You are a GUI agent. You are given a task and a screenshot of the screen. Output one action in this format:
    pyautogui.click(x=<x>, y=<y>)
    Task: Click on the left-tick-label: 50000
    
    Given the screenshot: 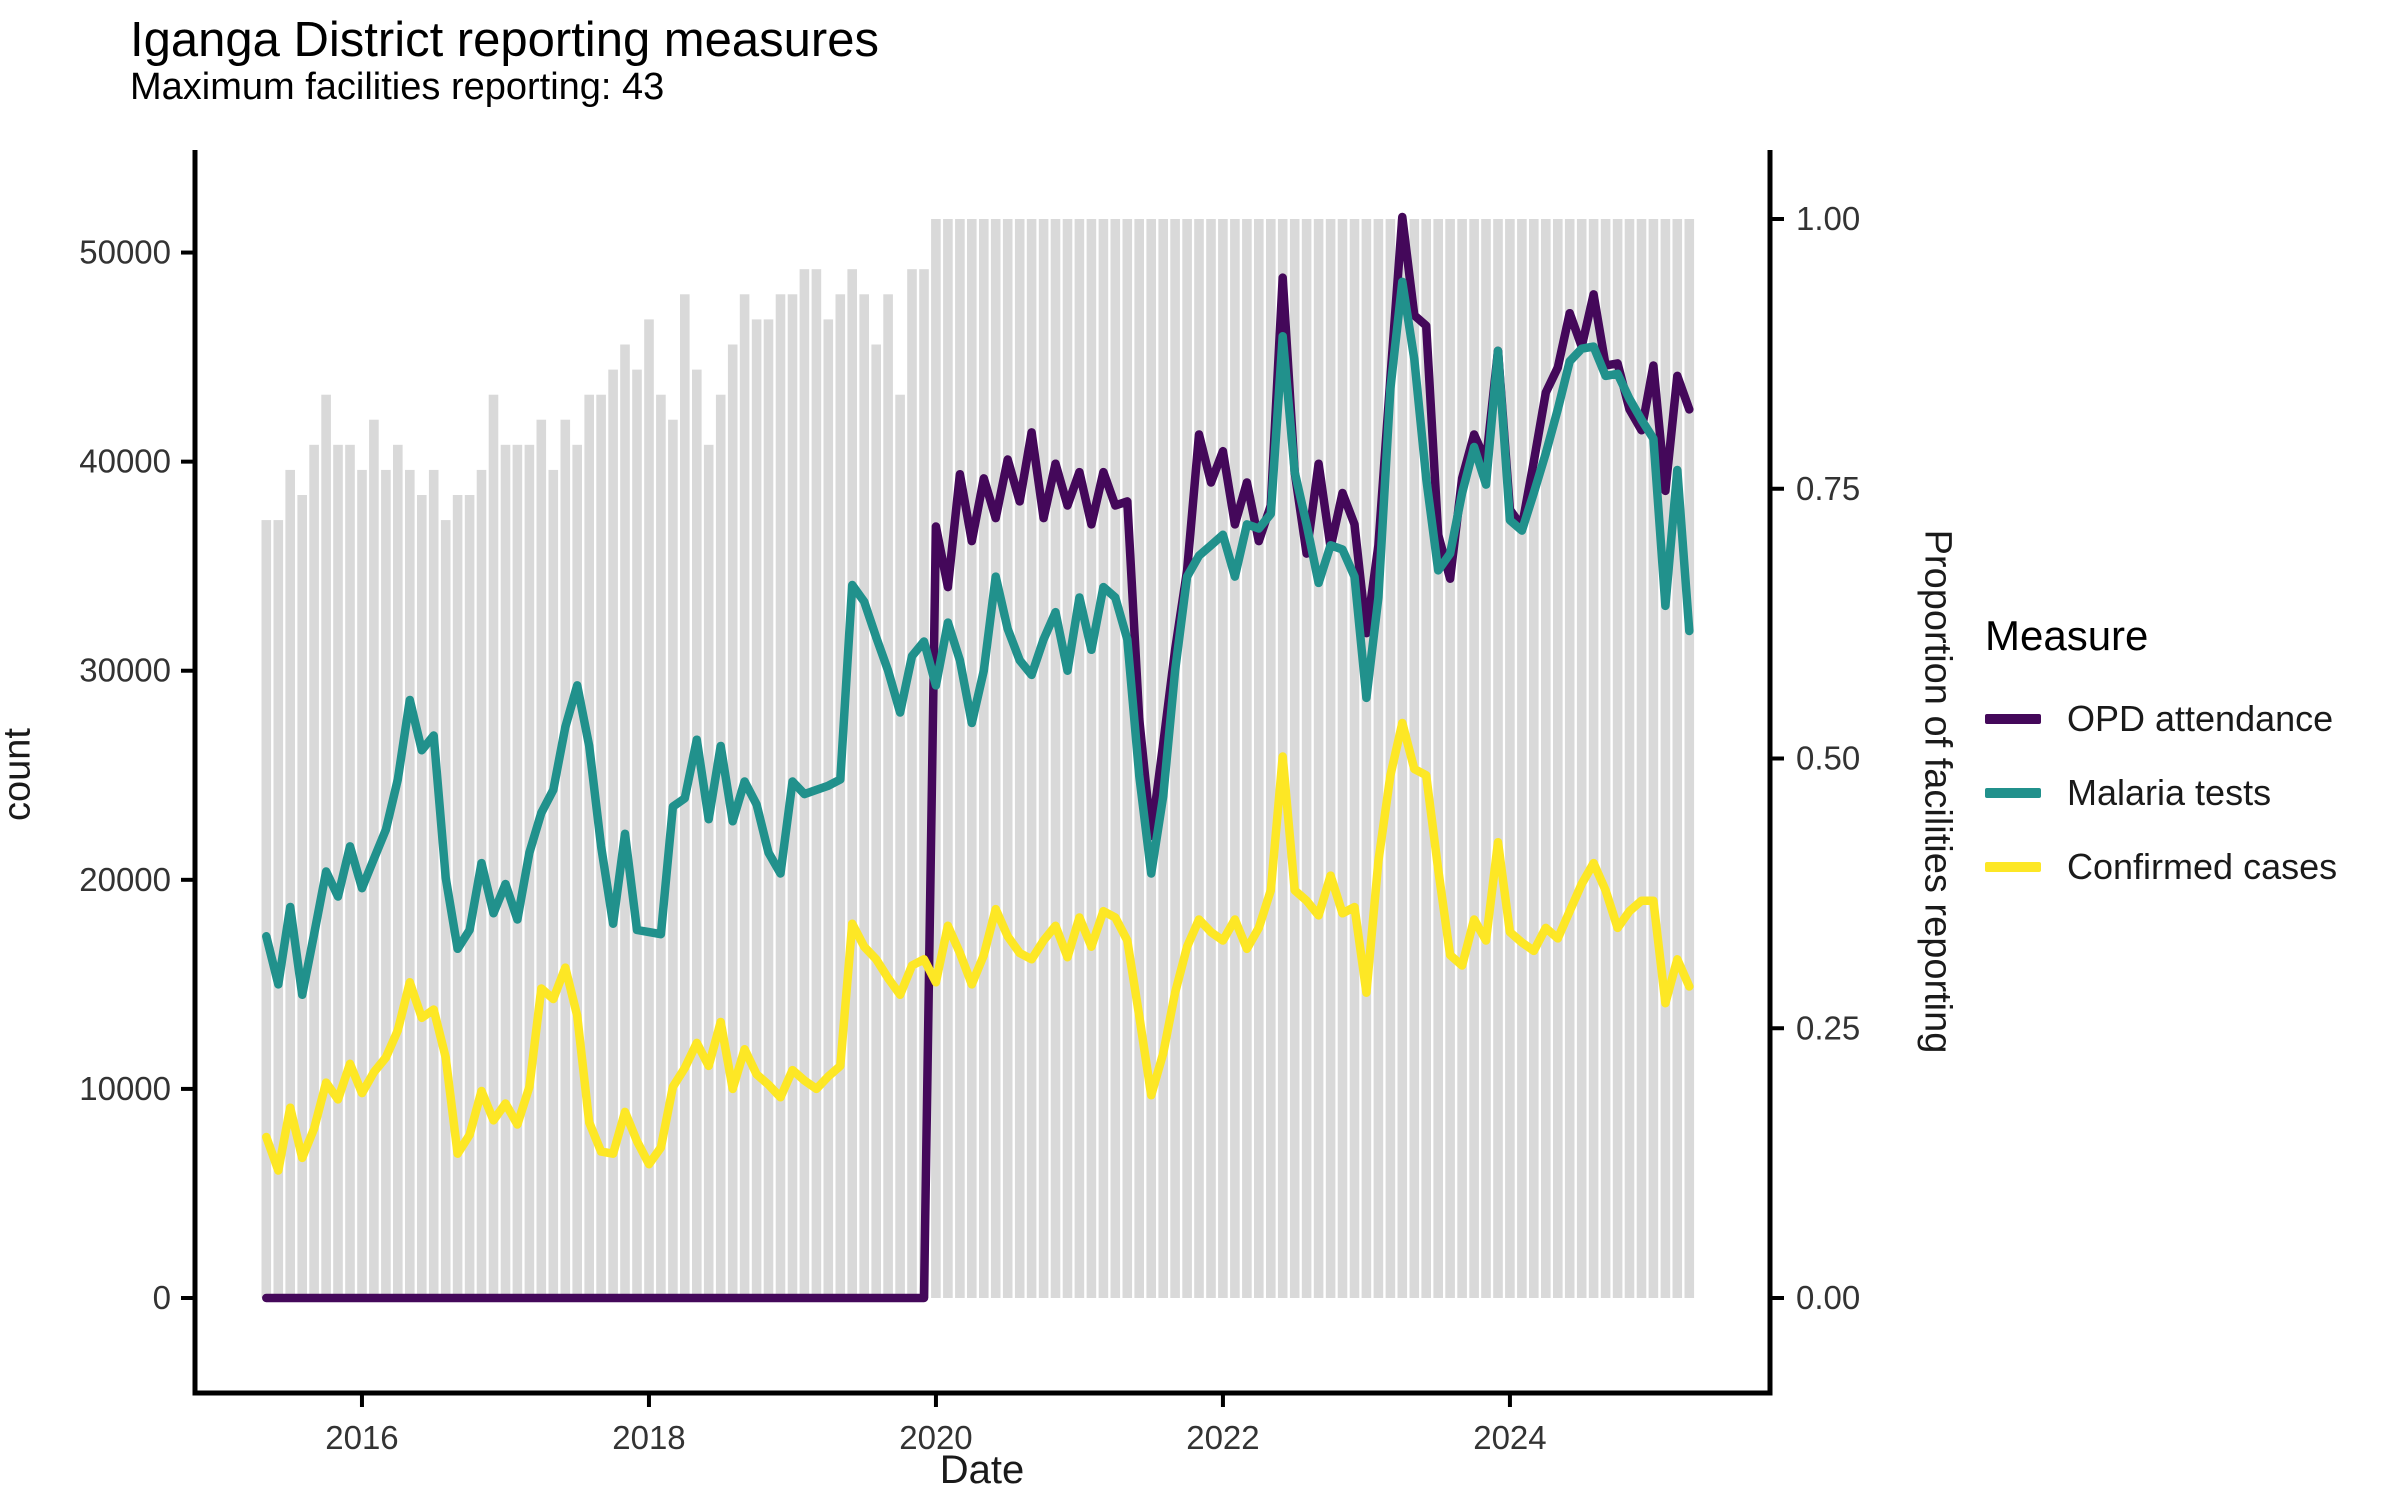 What is the action you would take?
    pyautogui.click(x=125, y=252)
    